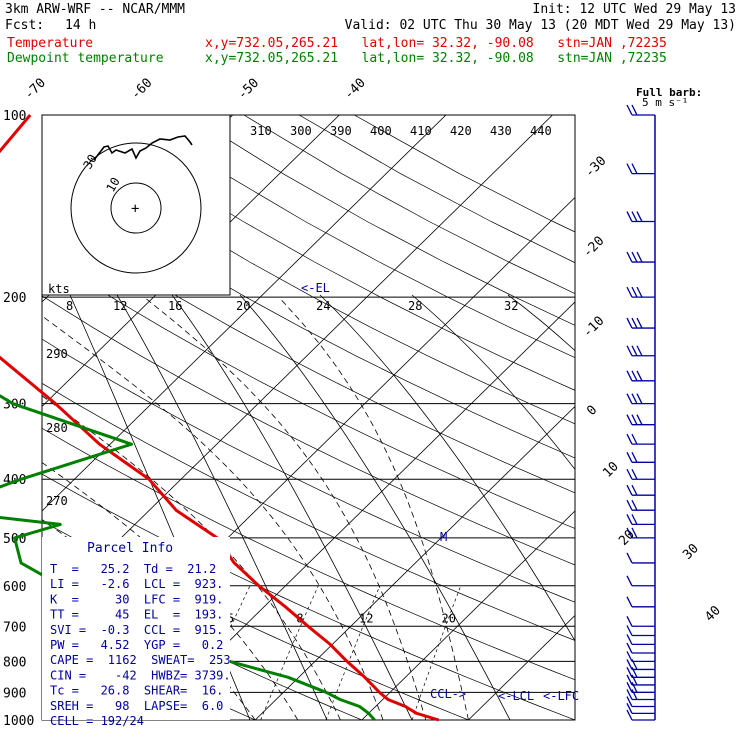 Image resolution: width=740 pixels, height=740 pixels. I want to click on isotherm-right-label-40: 40, so click(713, 614).